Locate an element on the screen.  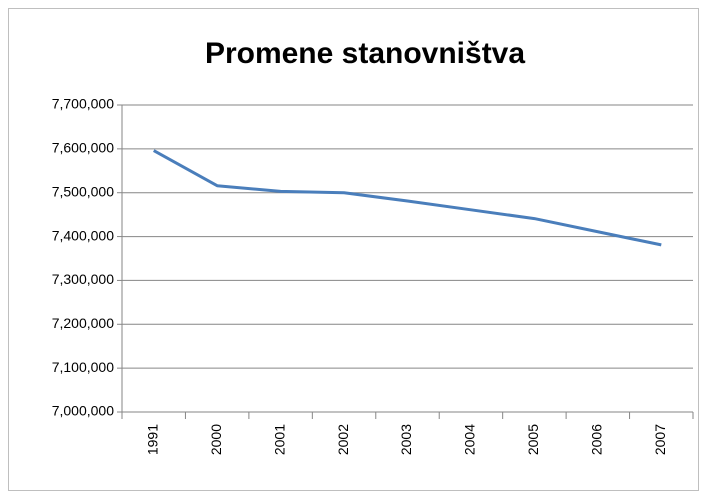
y-tick-label: 7,600,000 is located at coordinates (83, 148).